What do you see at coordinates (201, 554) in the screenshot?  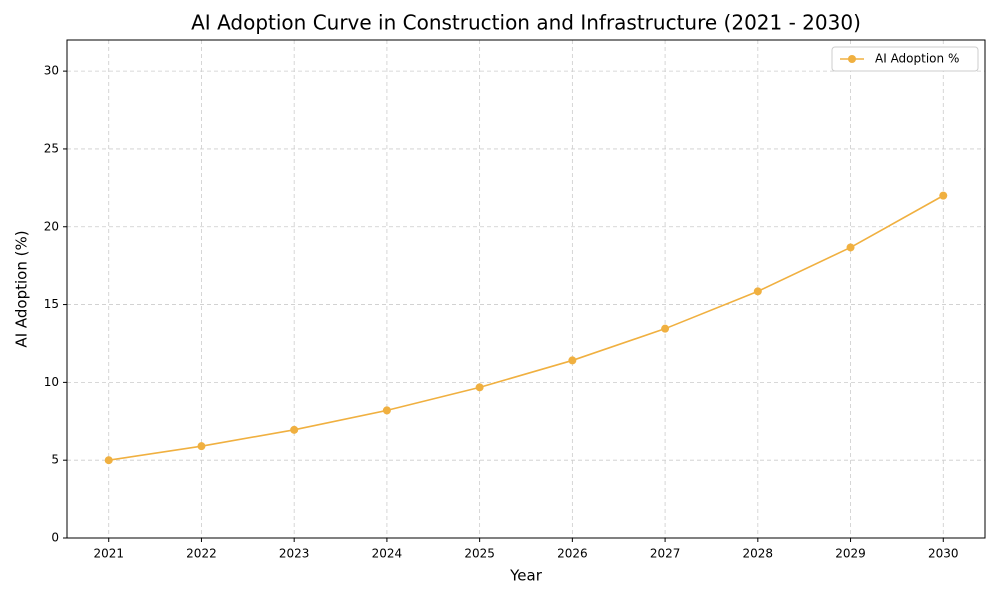 I see `x-tick-label: 2022` at bounding box center [201, 554].